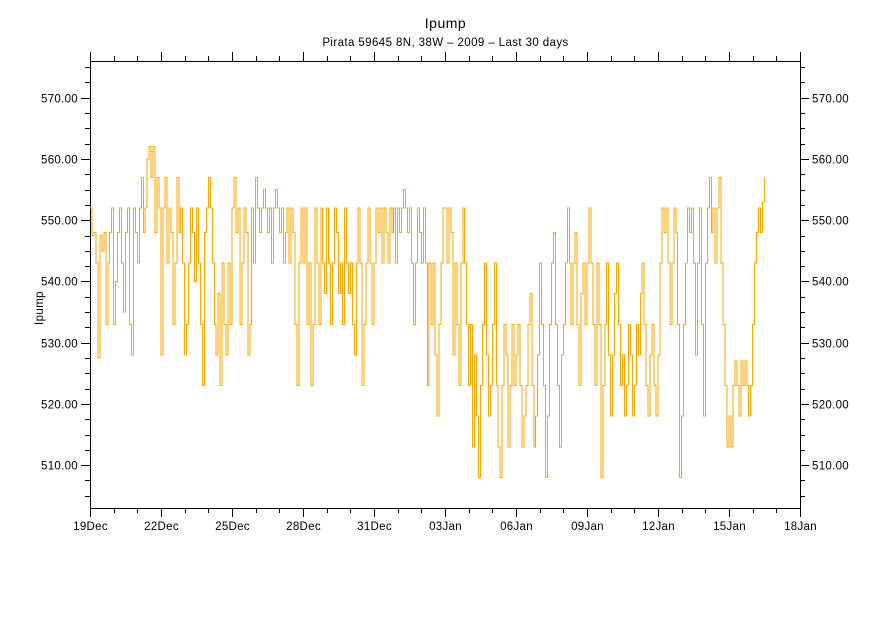  I want to click on y-tick-label-left: 520.00, so click(59, 406).